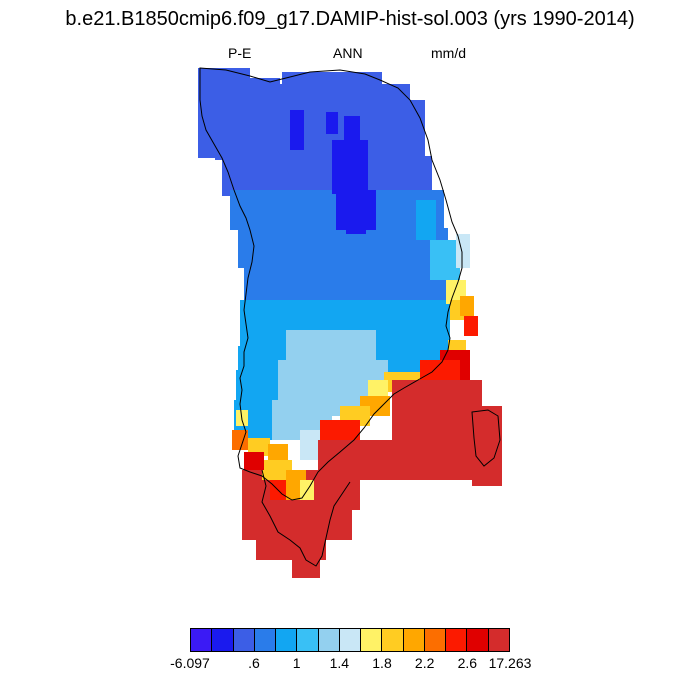  What do you see at coordinates (190, 663) in the screenshot?
I see `colorbar-tick-label: -6.097` at bounding box center [190, 663].